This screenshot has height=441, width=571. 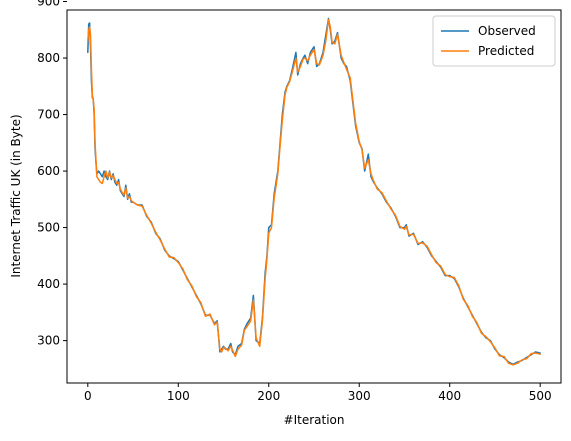 I want to click on y-axis-label: Internet Traffic UK (in Byte), so click(x=16, y=195).